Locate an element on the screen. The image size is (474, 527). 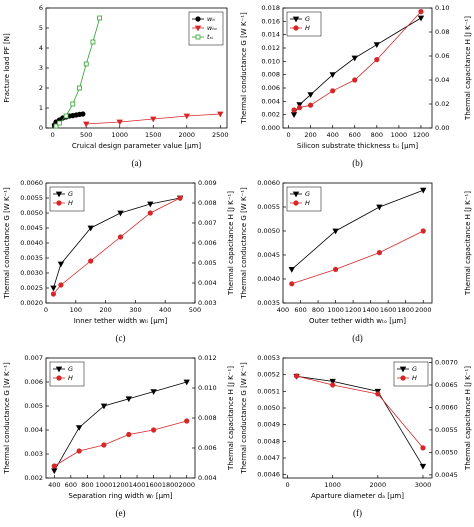
y-tick-label: 0.0035 is located at coordinates (31, 258).